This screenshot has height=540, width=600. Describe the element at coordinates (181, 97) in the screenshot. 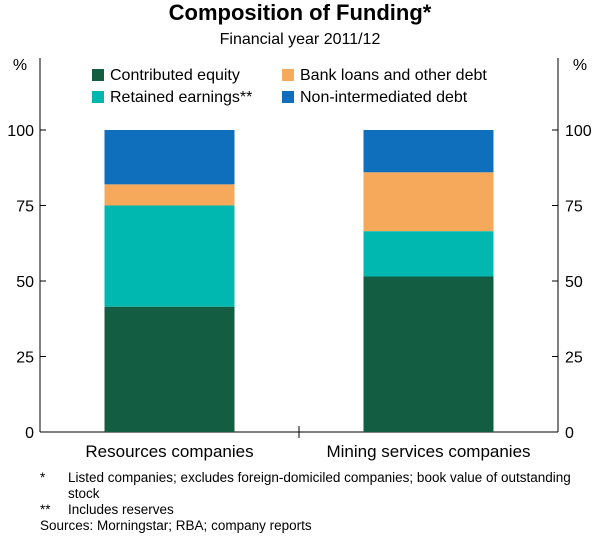

I see `legend-label: Retained earnings**` at that location.